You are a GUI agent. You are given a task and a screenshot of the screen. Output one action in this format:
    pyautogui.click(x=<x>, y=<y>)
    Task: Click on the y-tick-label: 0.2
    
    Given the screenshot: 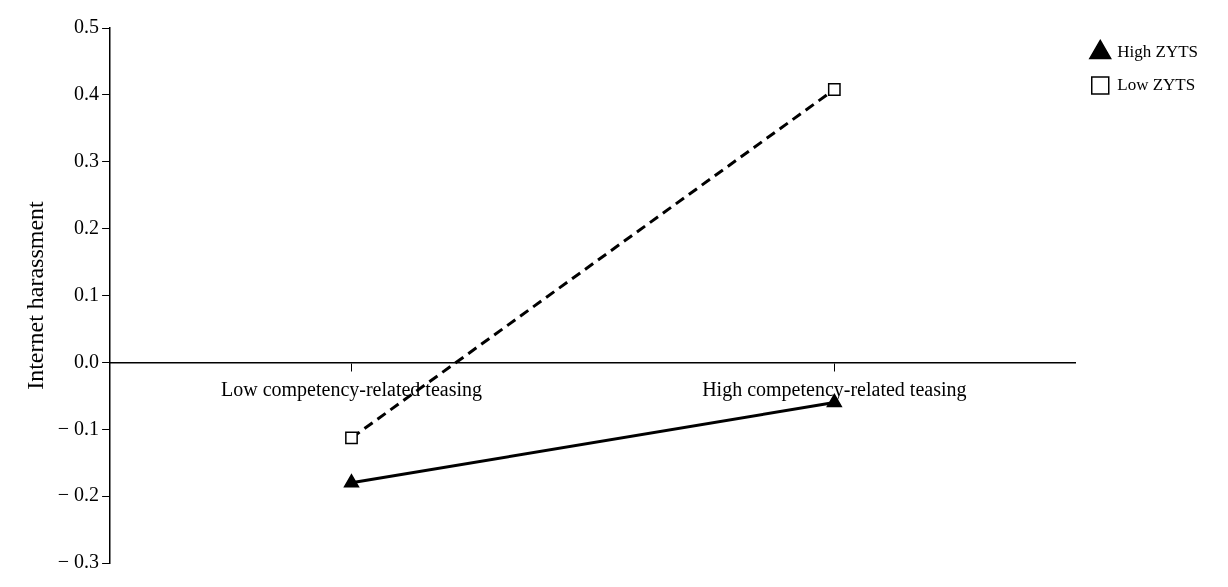 What is the action you would take?
    pyautogui.click(x=87, y=226)
    